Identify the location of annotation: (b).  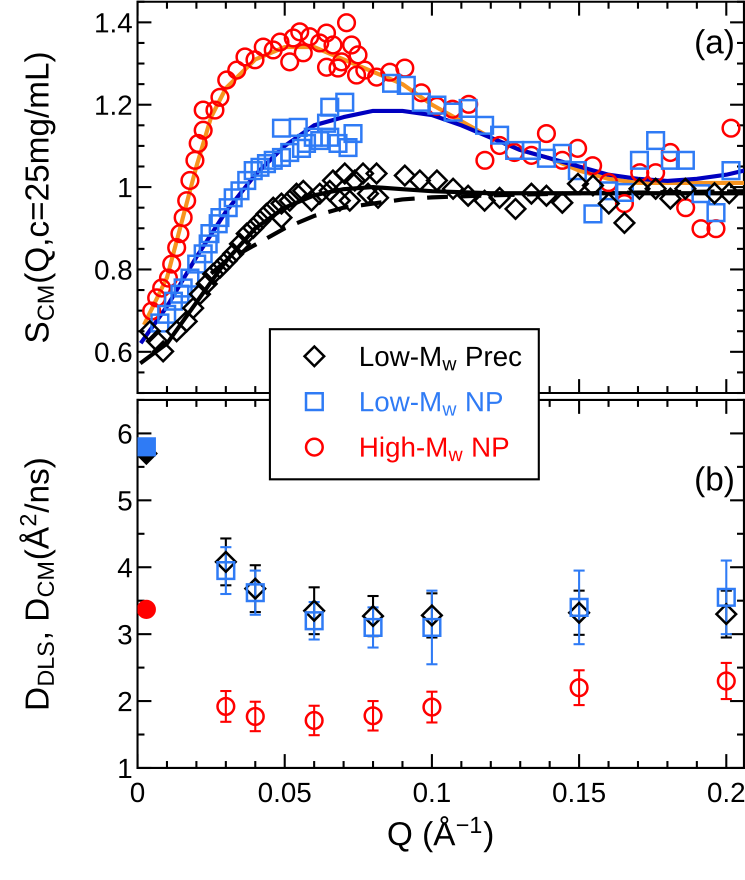
(714, 482).